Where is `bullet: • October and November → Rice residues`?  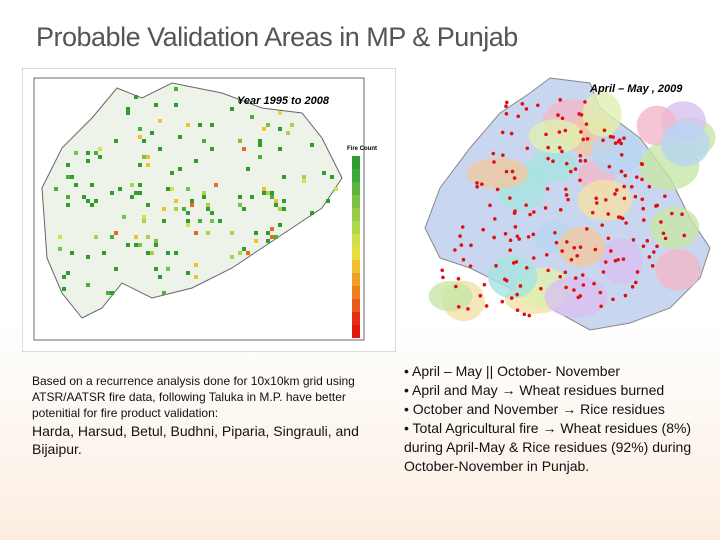
bullet: • October and November → Rice residues is located at coordinates (534, 409).